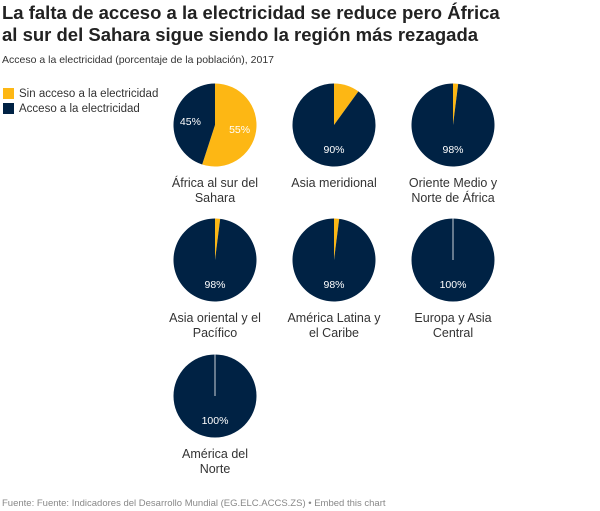 This screenshot has width=600, height=511. I want to click on legend-item-sin-acceso: Sin acceso a la electricidad, so click(80, 93).